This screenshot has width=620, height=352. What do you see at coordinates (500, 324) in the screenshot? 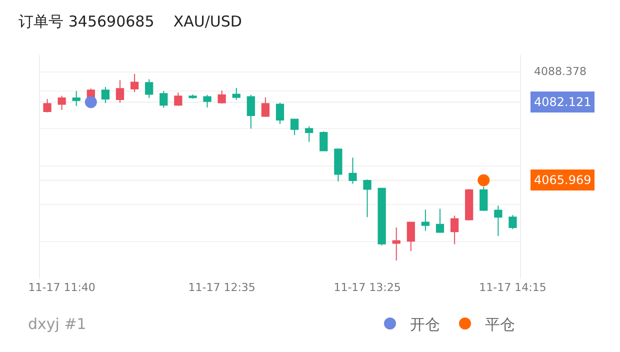
I see `legend-label: 平仓` at bounding box center [500, 324].